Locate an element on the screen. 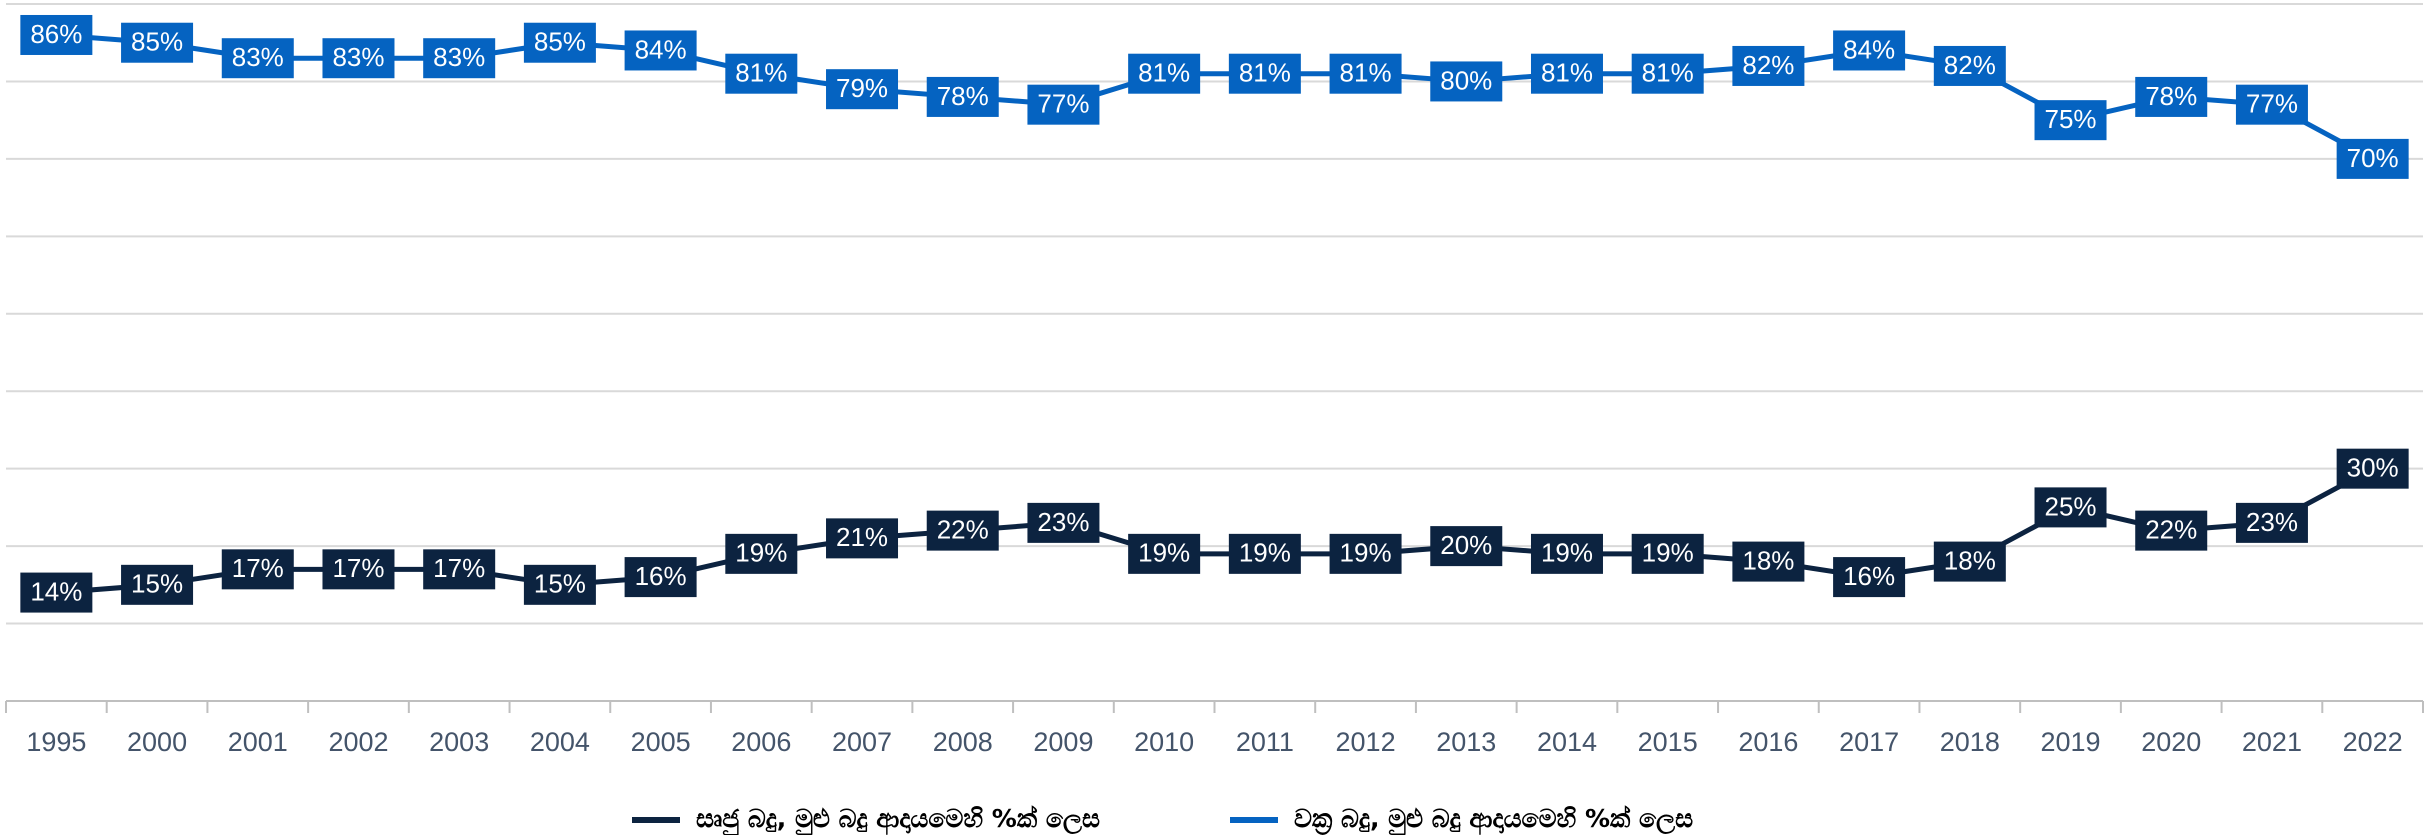  data-label: 78% is located at coordinates (962, 96).